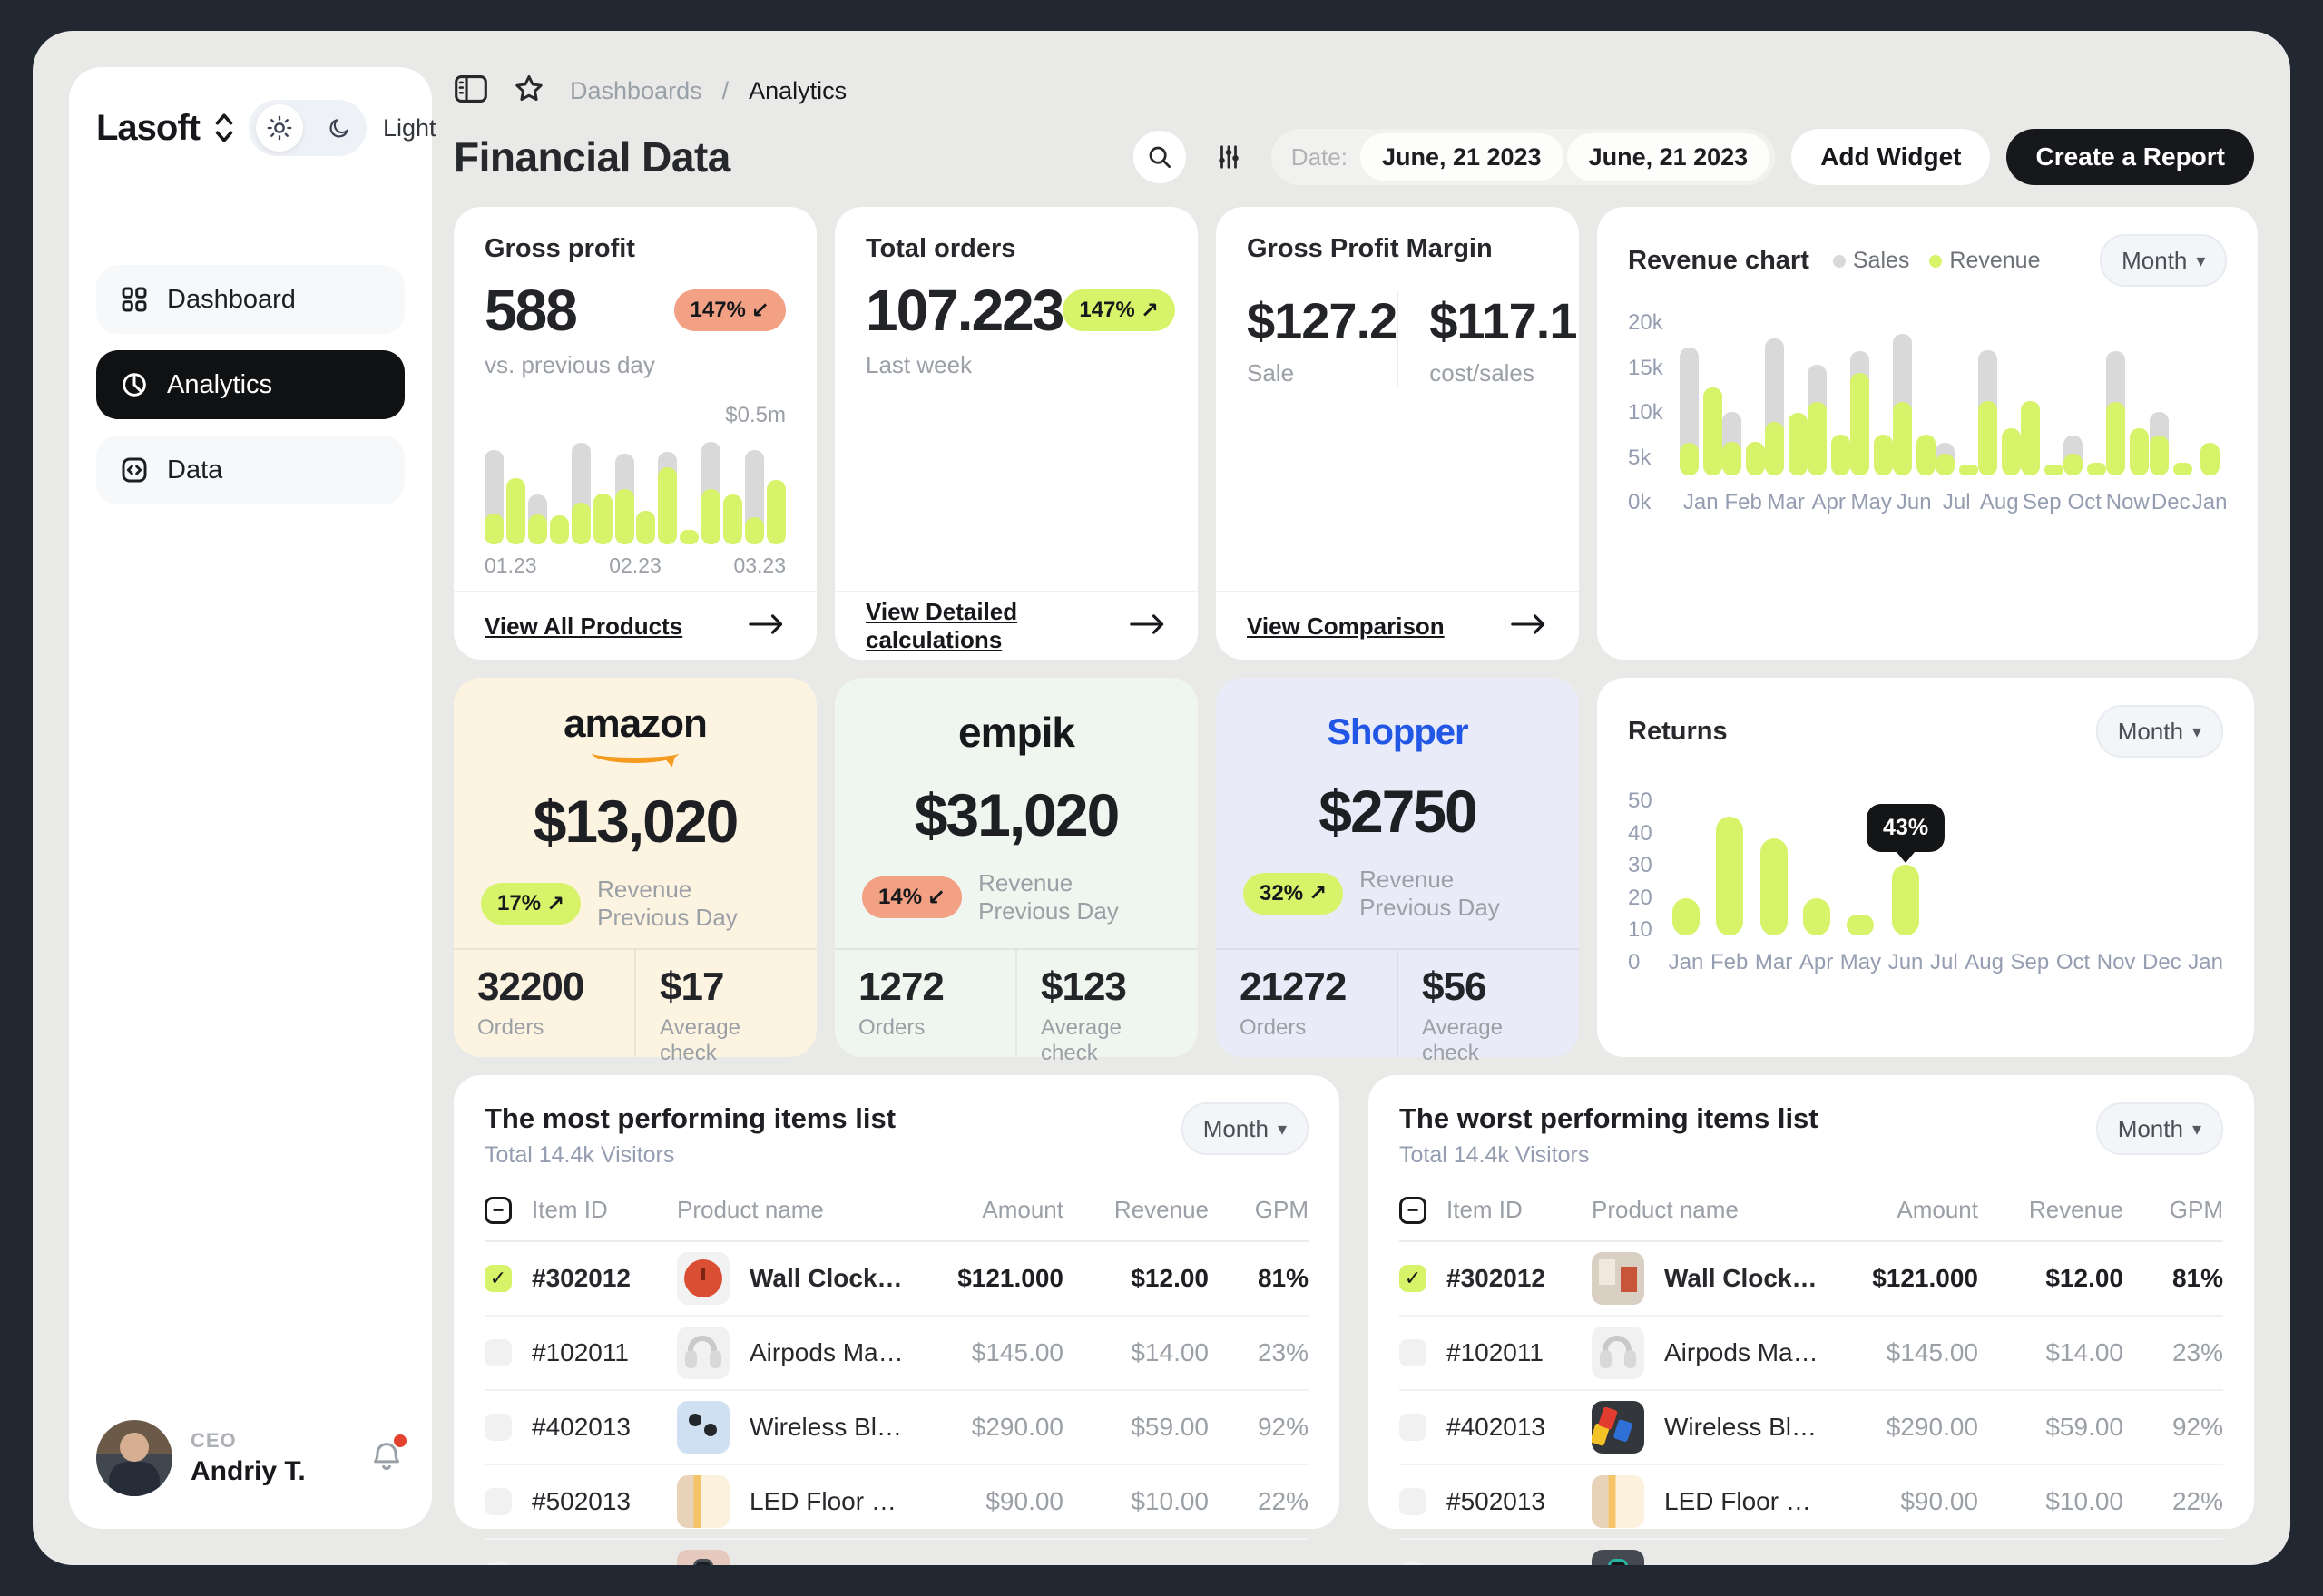 Image resolution: width=2323 pixels, height=1596 pixels. What do you see at coordinates (1939, 1501) in the screenshot?
I see `amount-value: $90.00` at bounding box center [1939, 1501].